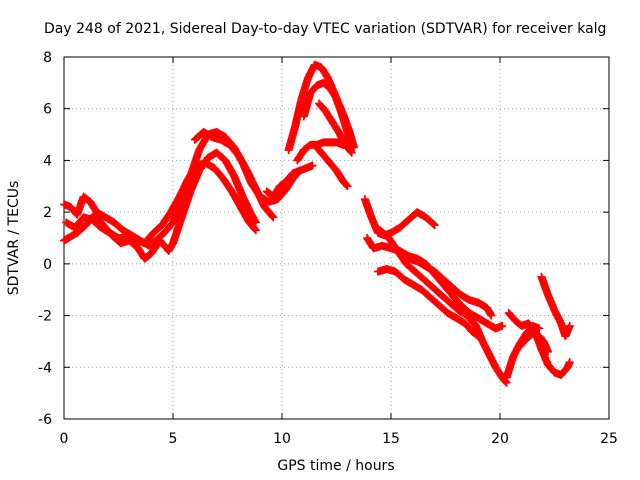 The width and height of the screenshot is (640, 480). I want to click on series-s11, so click(435, 283).